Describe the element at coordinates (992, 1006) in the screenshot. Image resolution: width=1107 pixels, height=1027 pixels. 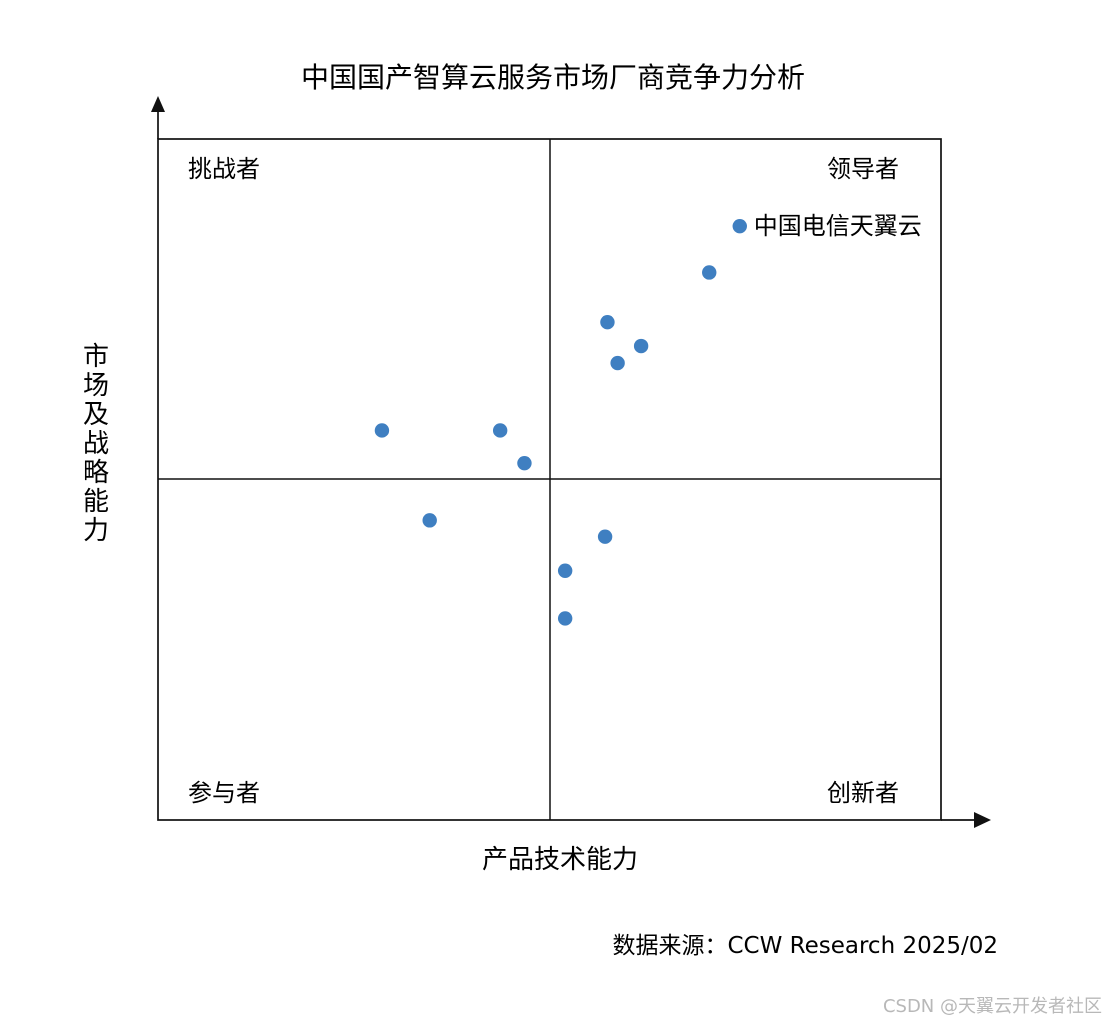
I see `watermark-text: CSDN @天翼云开发者社区` at that location.